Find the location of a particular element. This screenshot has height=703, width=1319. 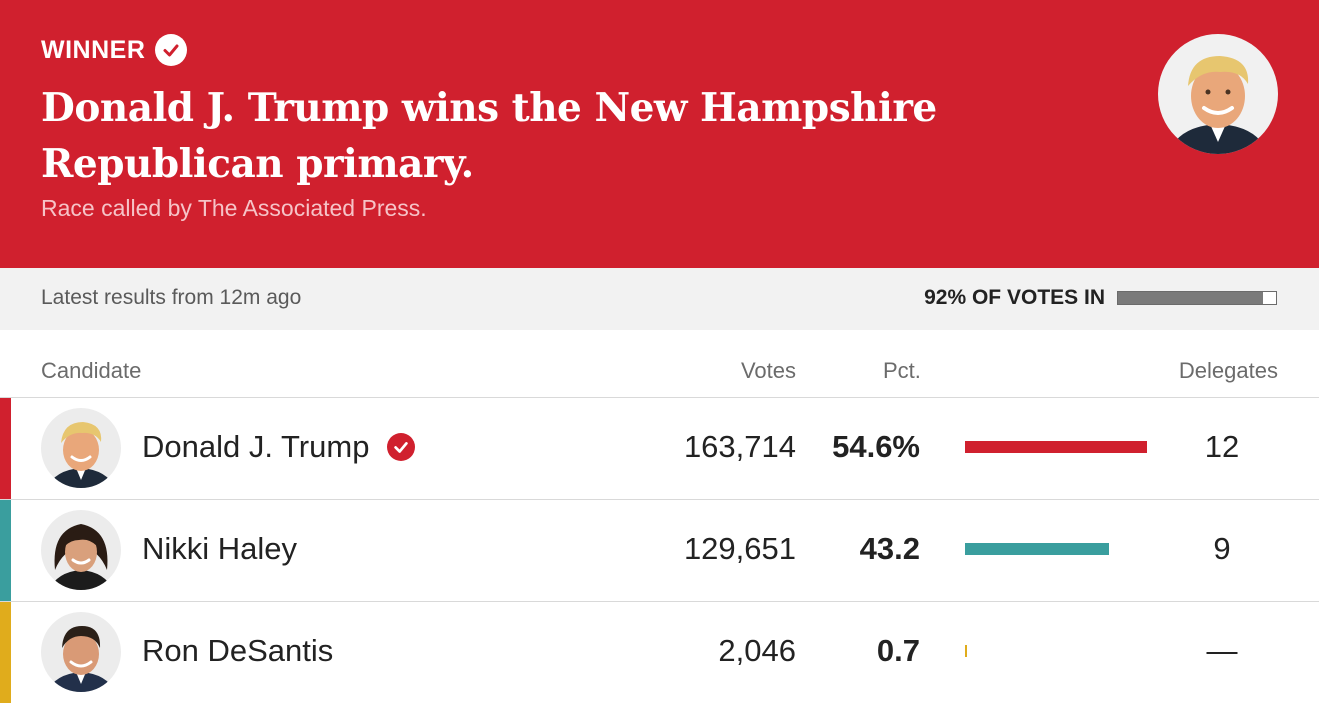

votes-in-label: 92% OF VOTES IN is located at coordinates (1014, 297).